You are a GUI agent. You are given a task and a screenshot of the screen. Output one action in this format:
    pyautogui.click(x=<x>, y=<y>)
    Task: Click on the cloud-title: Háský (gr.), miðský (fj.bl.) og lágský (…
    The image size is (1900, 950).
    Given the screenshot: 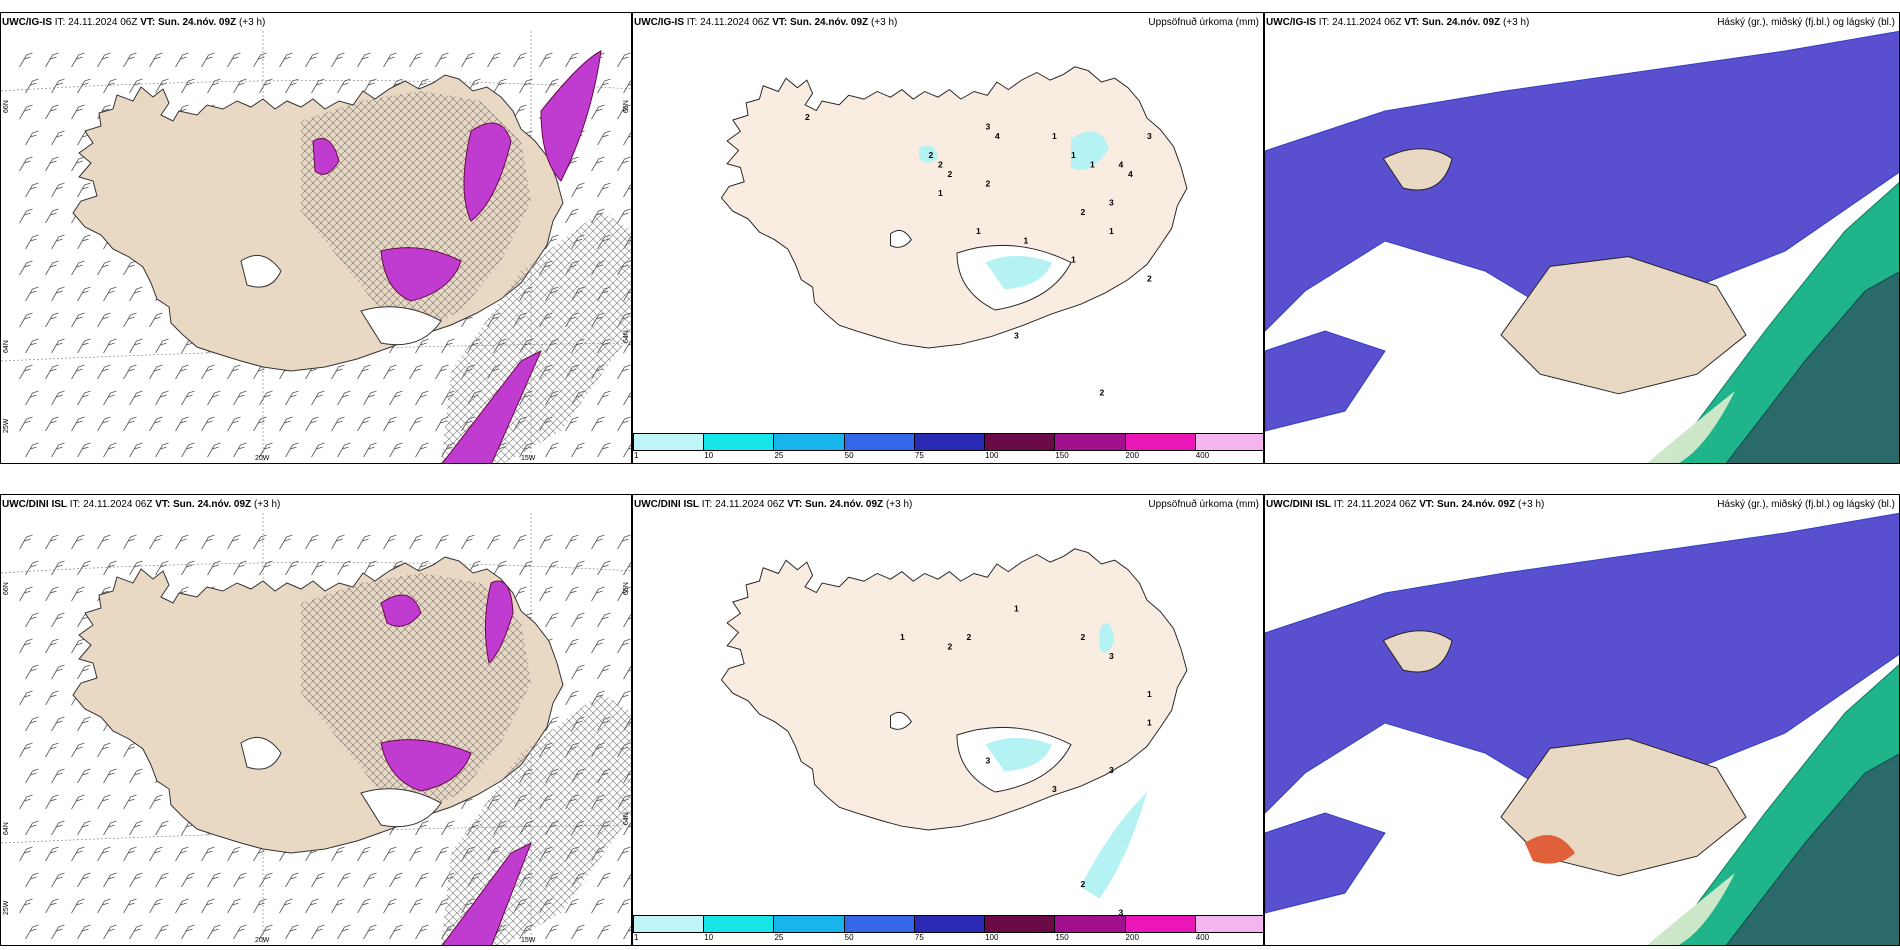 What is the action you would take?
    pyautogui.click(x=1806, y=22)
    